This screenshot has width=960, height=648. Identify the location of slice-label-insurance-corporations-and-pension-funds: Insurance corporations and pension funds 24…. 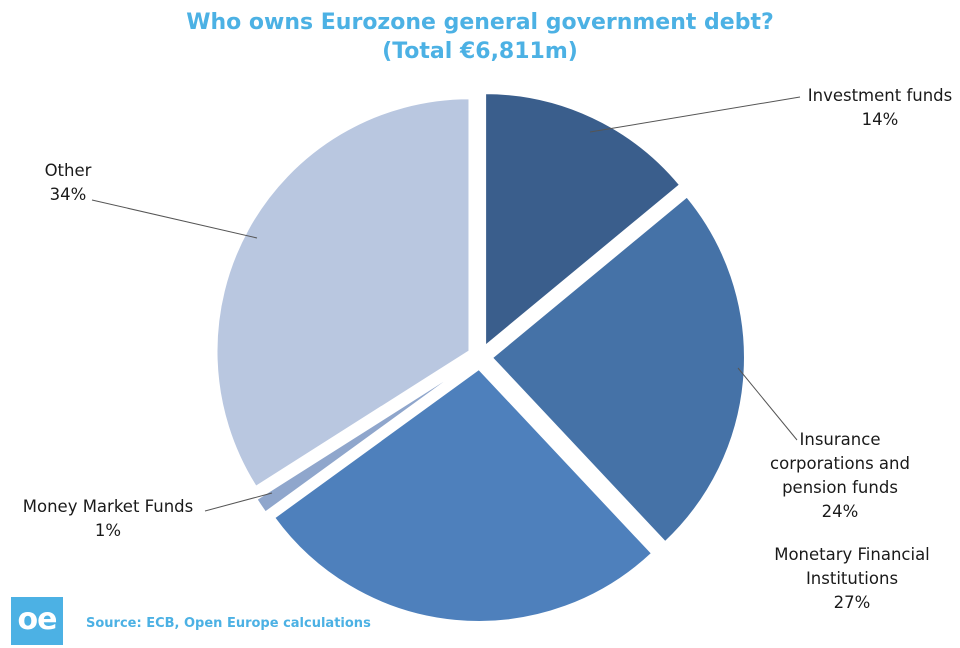
(840, 475).